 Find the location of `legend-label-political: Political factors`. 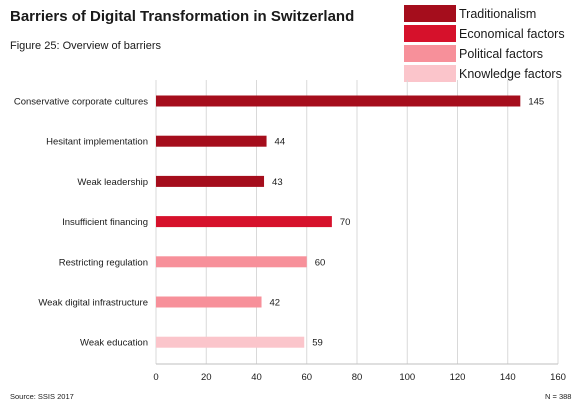

legend-label-political: Political factors is located at coordinates (501, 53).